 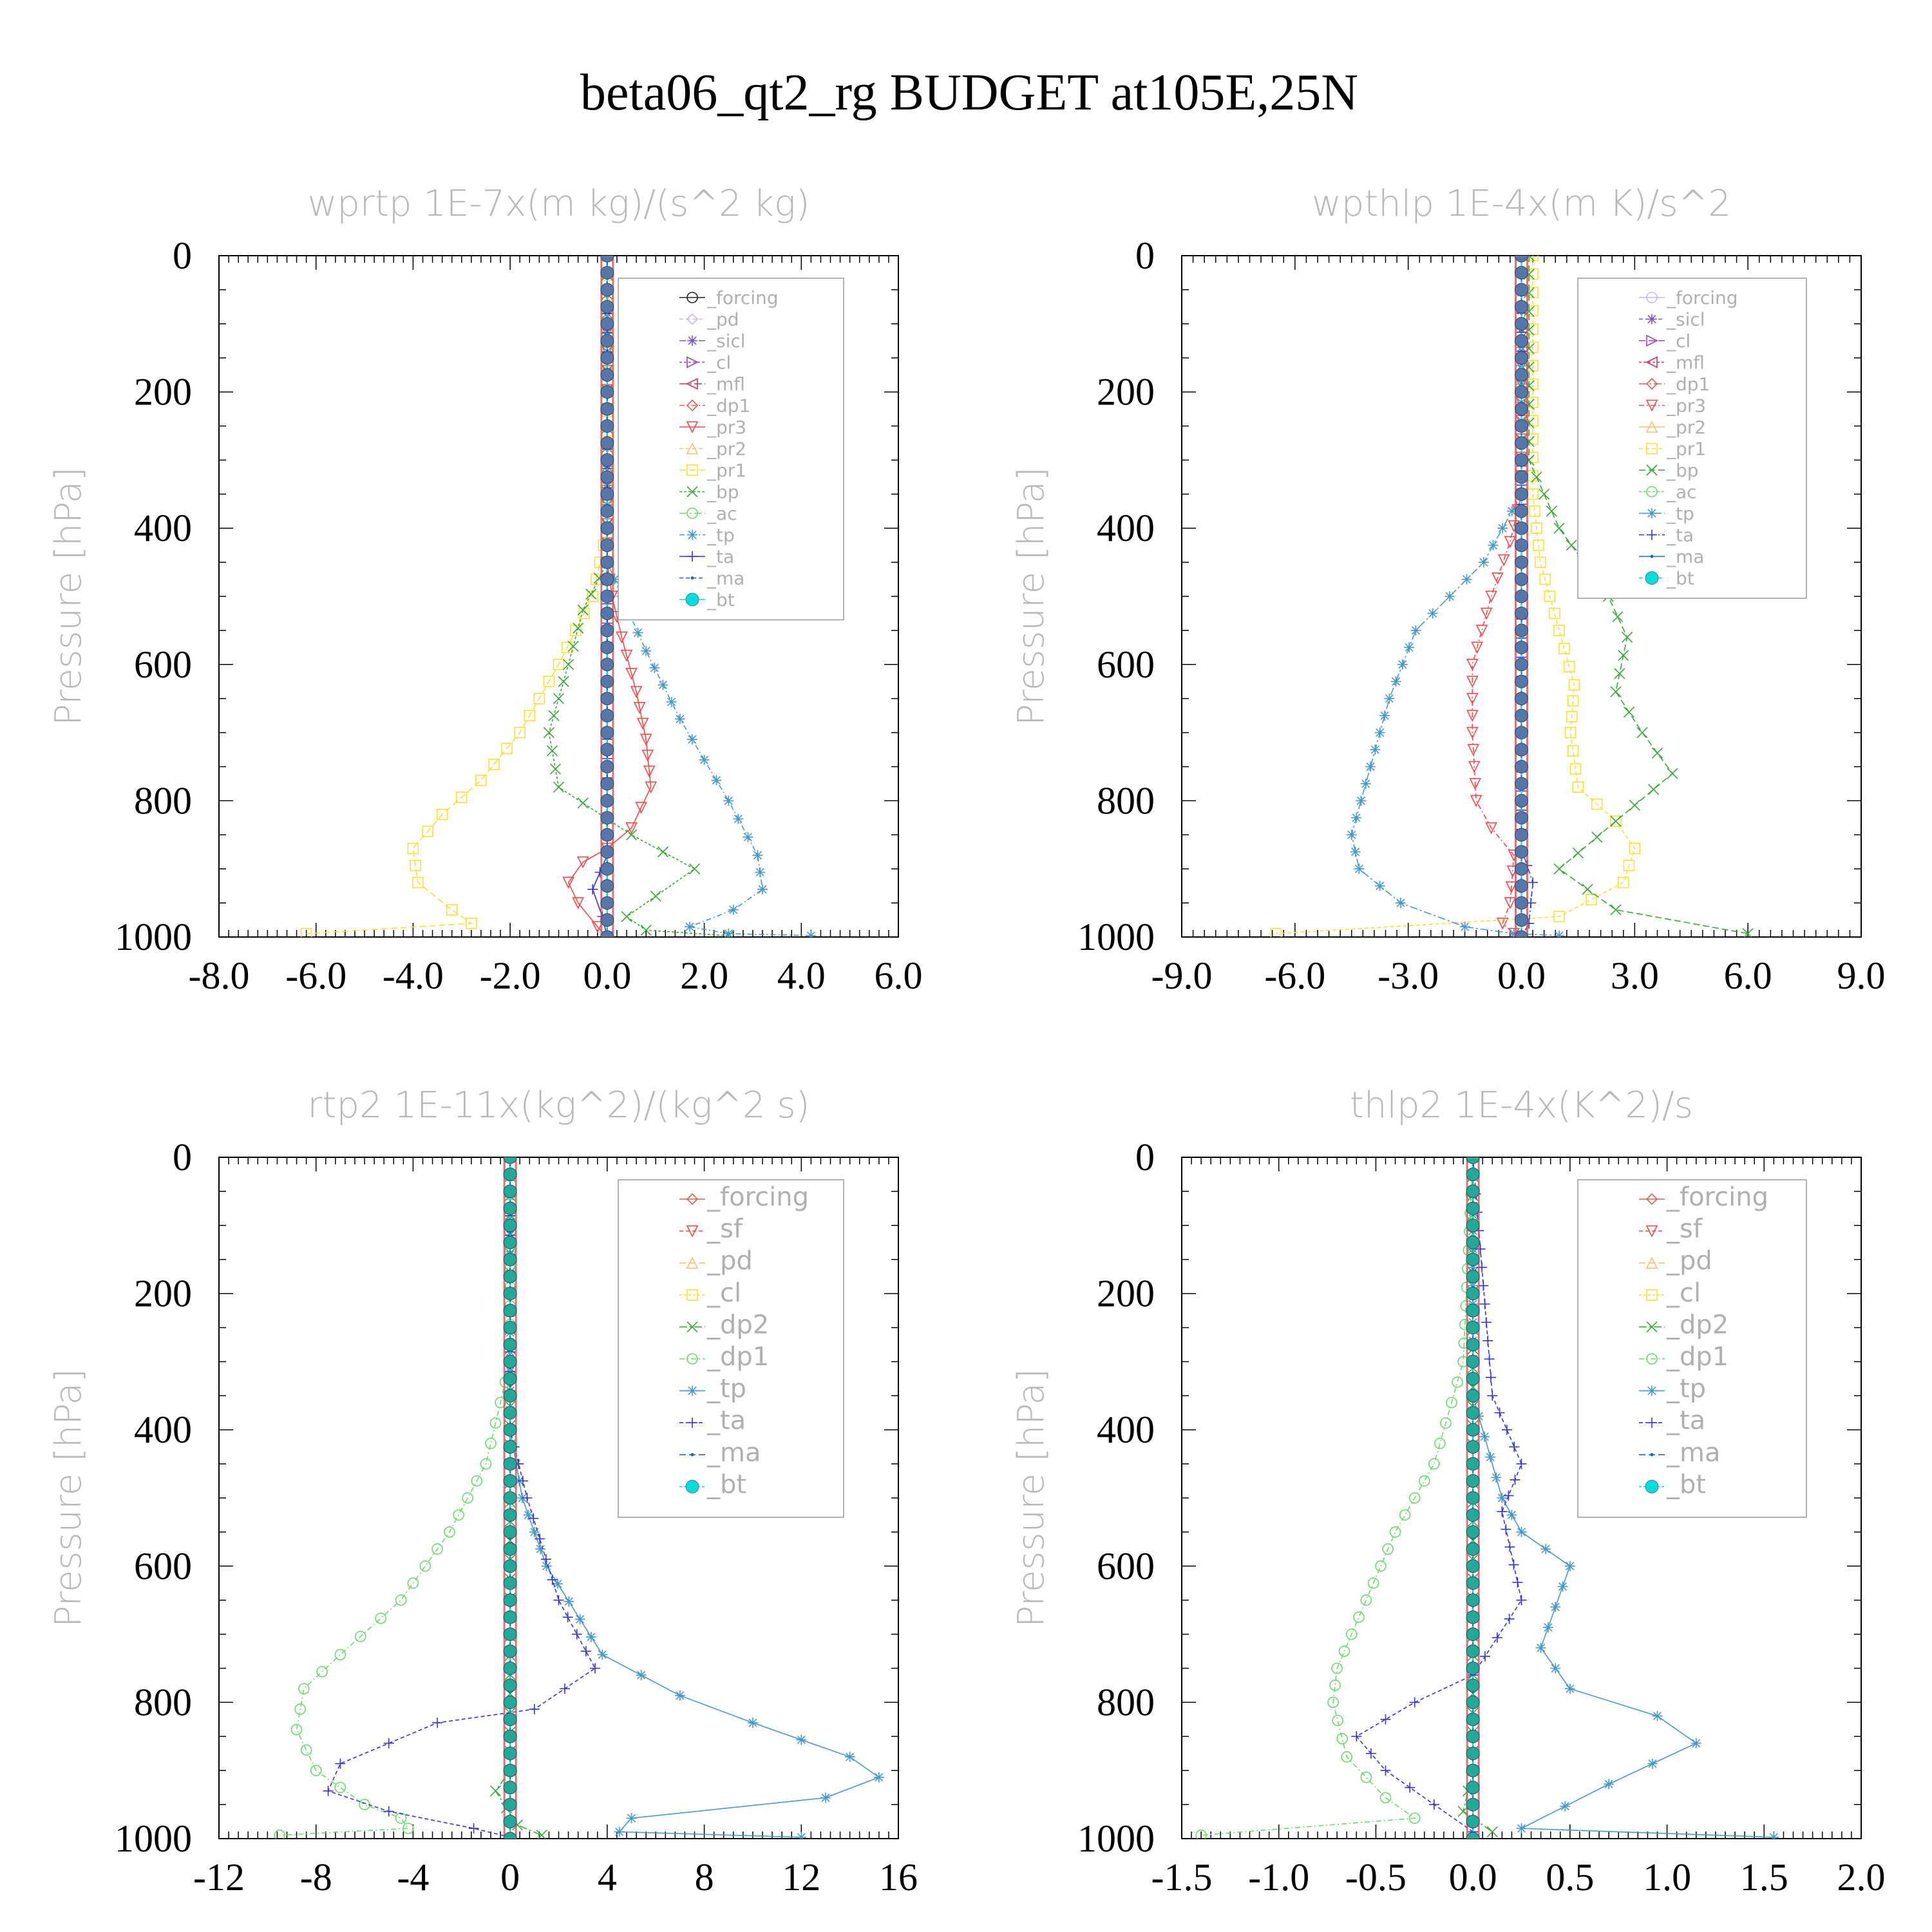 I want to click on series-line-ta, so click(x=1439, y=1495).